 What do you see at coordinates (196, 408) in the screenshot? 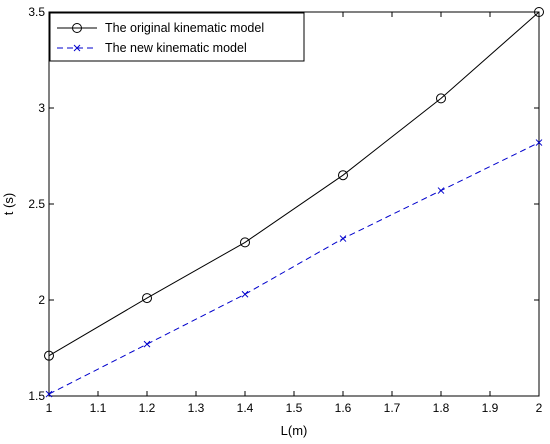
I see `x-tick-label: 1.3` at bounding box center [196, 408].